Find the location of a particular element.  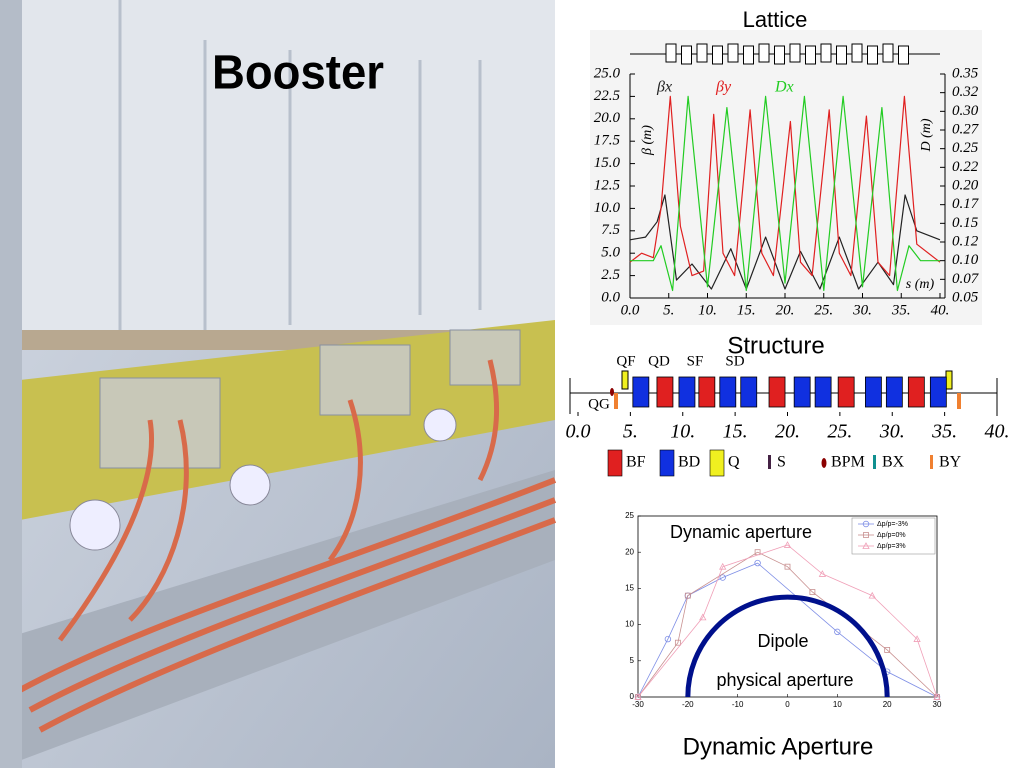

x-tick-label: -20 is located at coordinates (688, 704).